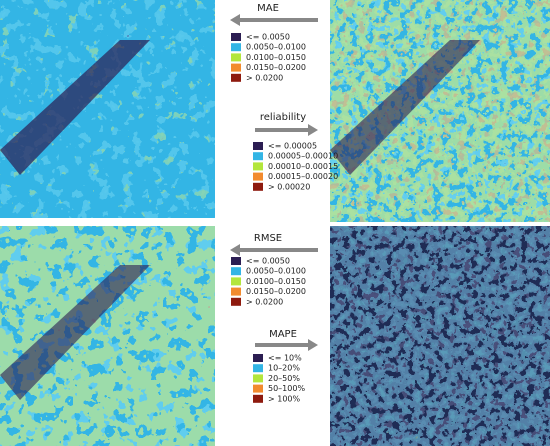 The width and height of the screenshot is (550, 446). What do you see at coordinates (268, 8) in the screenshot?
I see `legend-title: MAE` at bounding box center [268, 8].